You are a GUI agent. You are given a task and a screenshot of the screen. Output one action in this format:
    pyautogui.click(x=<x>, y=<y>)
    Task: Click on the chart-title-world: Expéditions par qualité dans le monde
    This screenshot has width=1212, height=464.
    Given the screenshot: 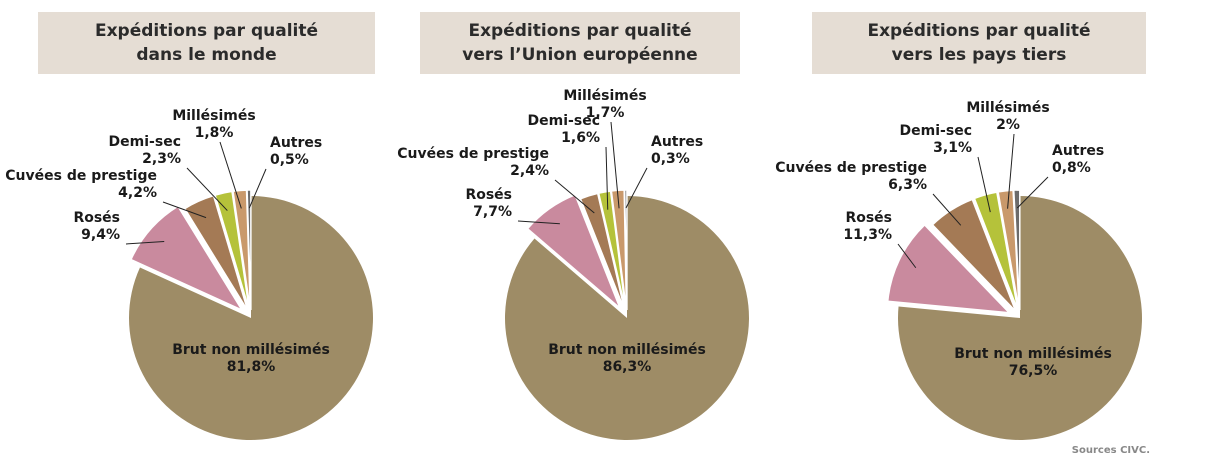 What is the action you would take?
    pyautogui.click(x=206, y=43)
    